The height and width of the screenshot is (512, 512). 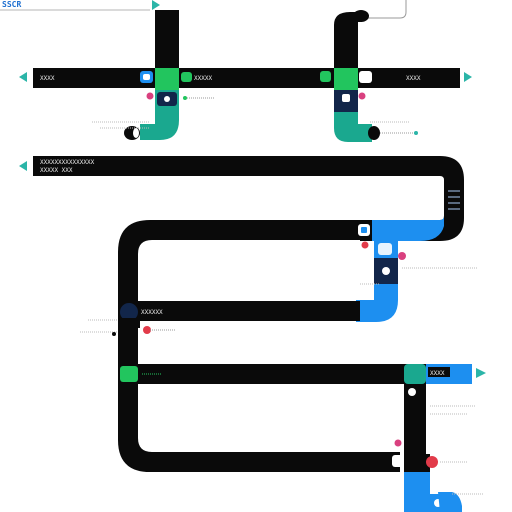 What do you see at coordinates (67, 162) in the screenshot?
I see `row-2-label-1: XXXXXXXXXXXXXXX` at bounding box center [67, 162].